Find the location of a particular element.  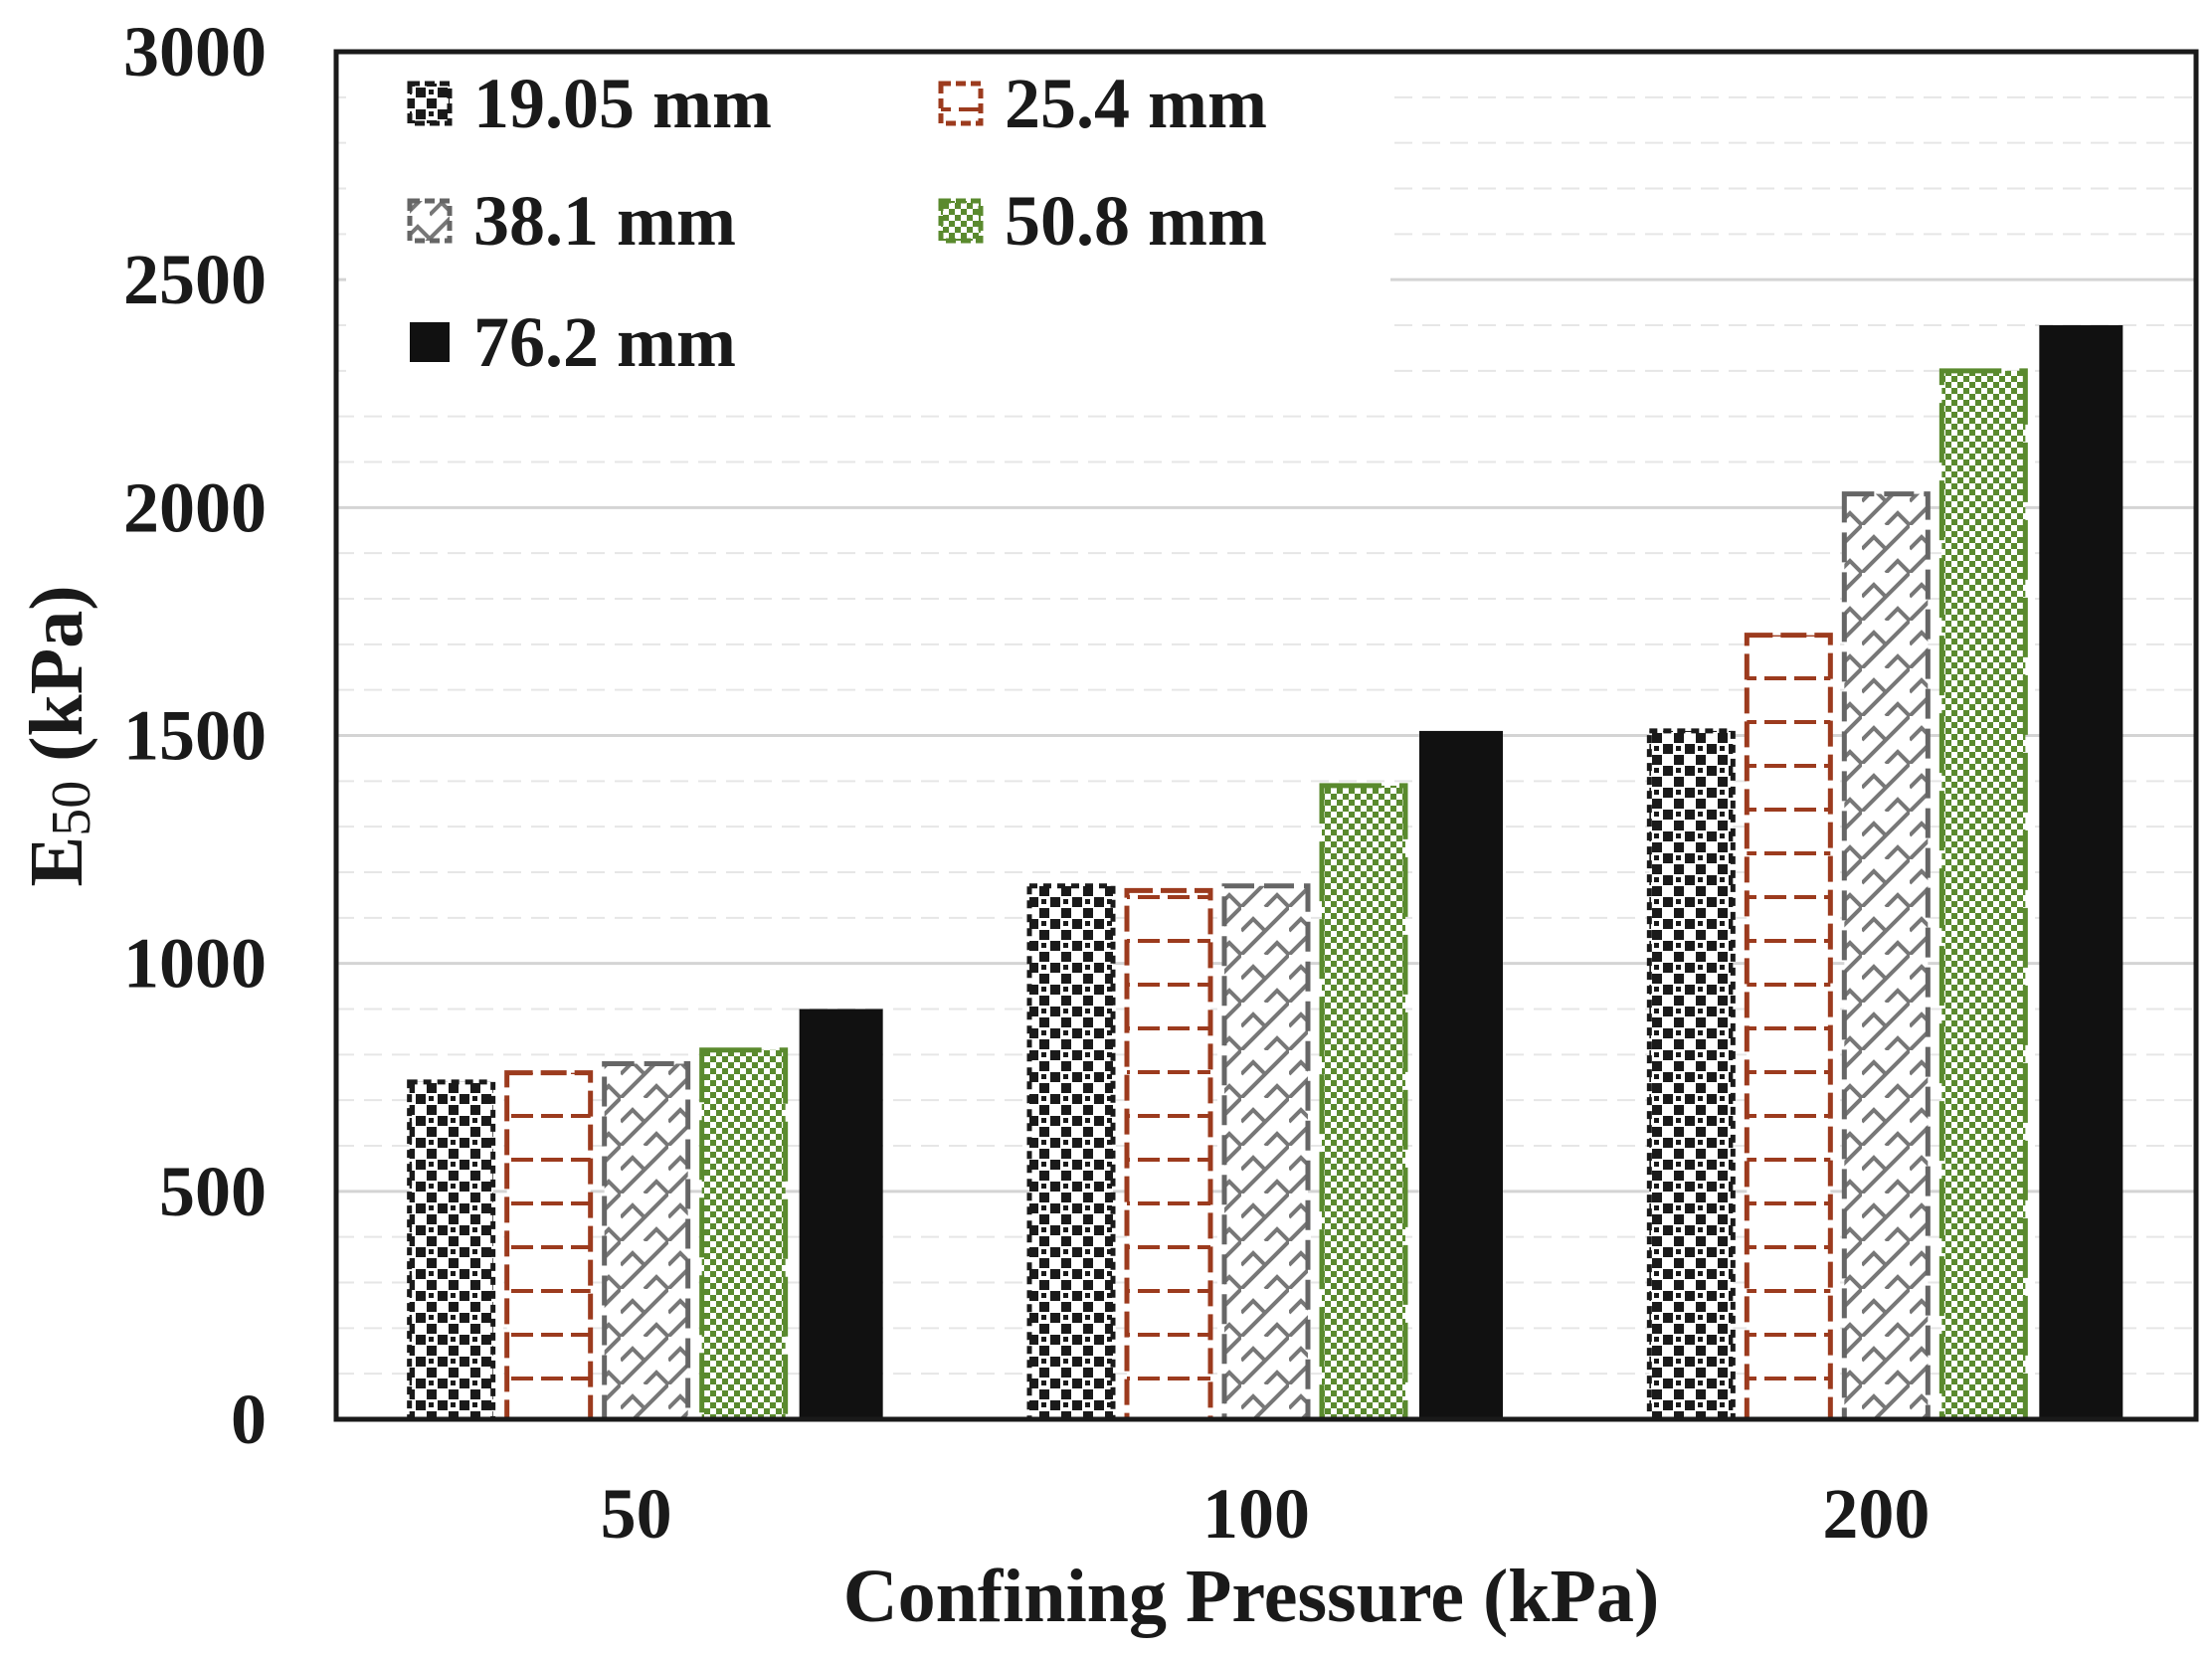

y-tick-label: 3000 is located at coordinates (195, 52).